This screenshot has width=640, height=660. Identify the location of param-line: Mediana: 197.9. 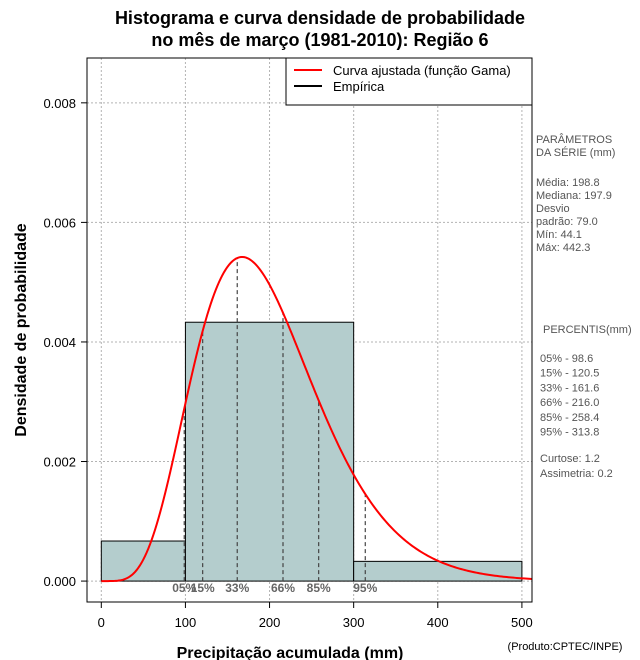
(574, 196).